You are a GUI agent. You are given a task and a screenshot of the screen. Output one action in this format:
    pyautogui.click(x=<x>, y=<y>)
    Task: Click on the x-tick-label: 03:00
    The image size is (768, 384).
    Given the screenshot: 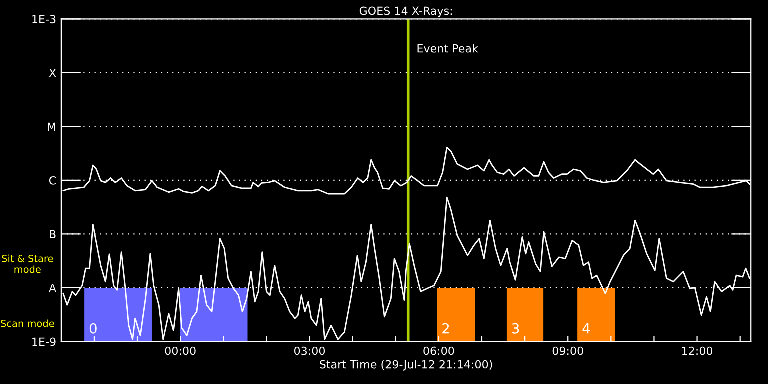 What is the action you would take?
    pyautogui.click(x=310, y=351)
    